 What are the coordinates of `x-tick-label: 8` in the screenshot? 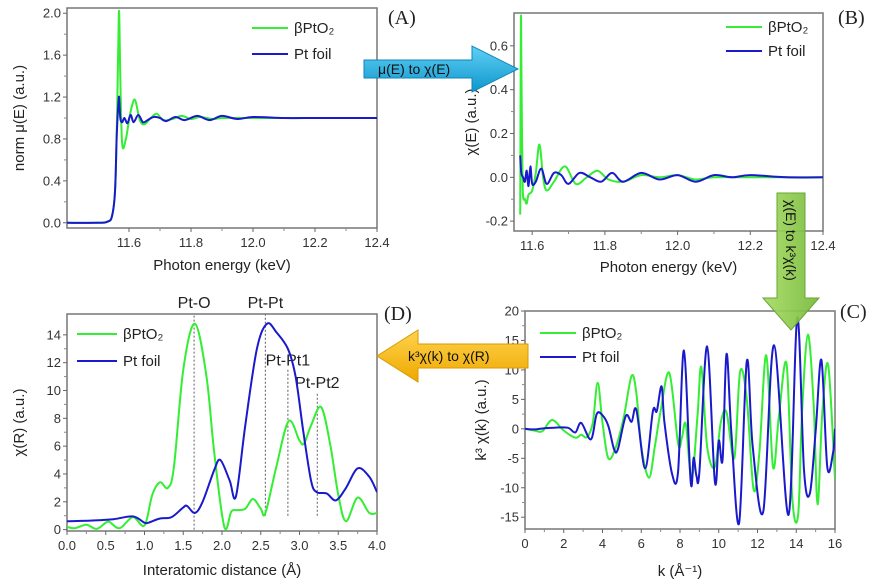 It's located at (679, 543).